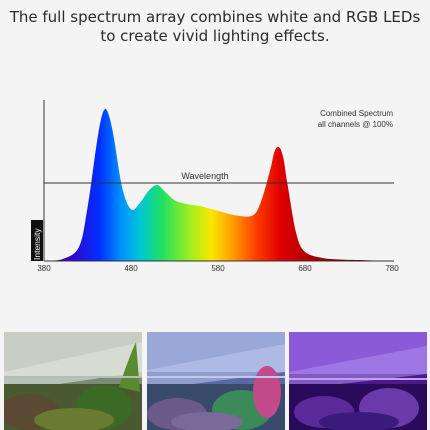 This screenshot has width=430, height=430. What do you see at coordinates (392, 268) in the screenshot?
I see `x-tick-label: 780` at bounding box center [392, 268].